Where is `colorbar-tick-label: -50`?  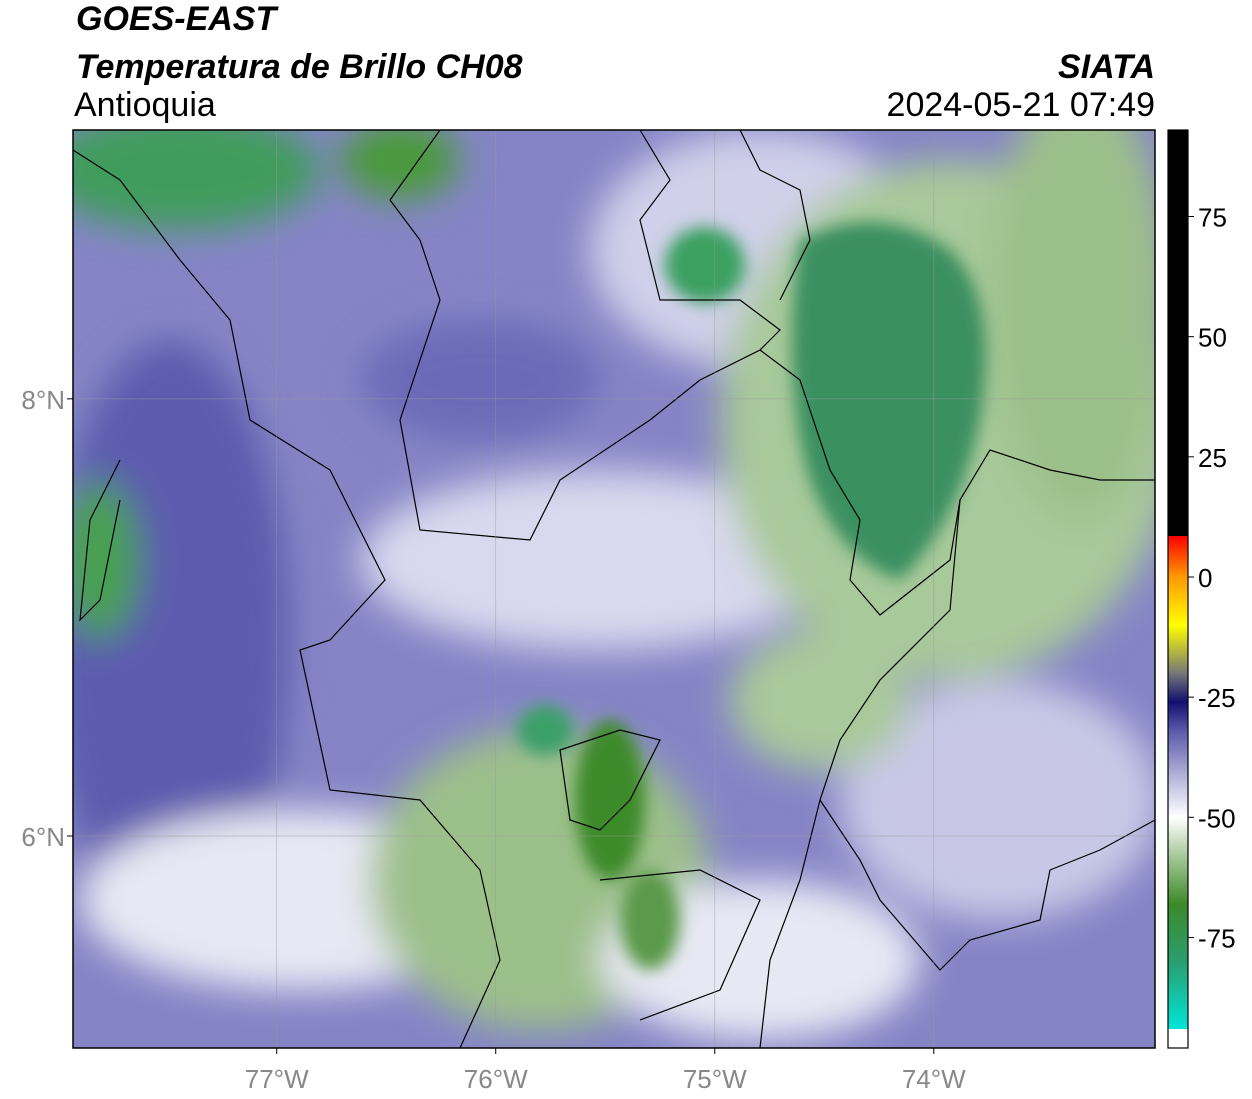 colorbar-tick-label: -50 is located at coordinates (1217, 818).